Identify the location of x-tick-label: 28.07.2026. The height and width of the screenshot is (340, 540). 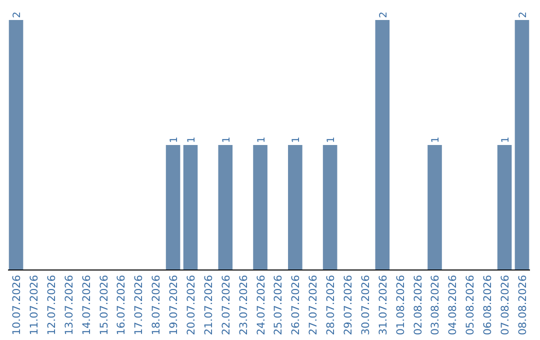
(331, 305).